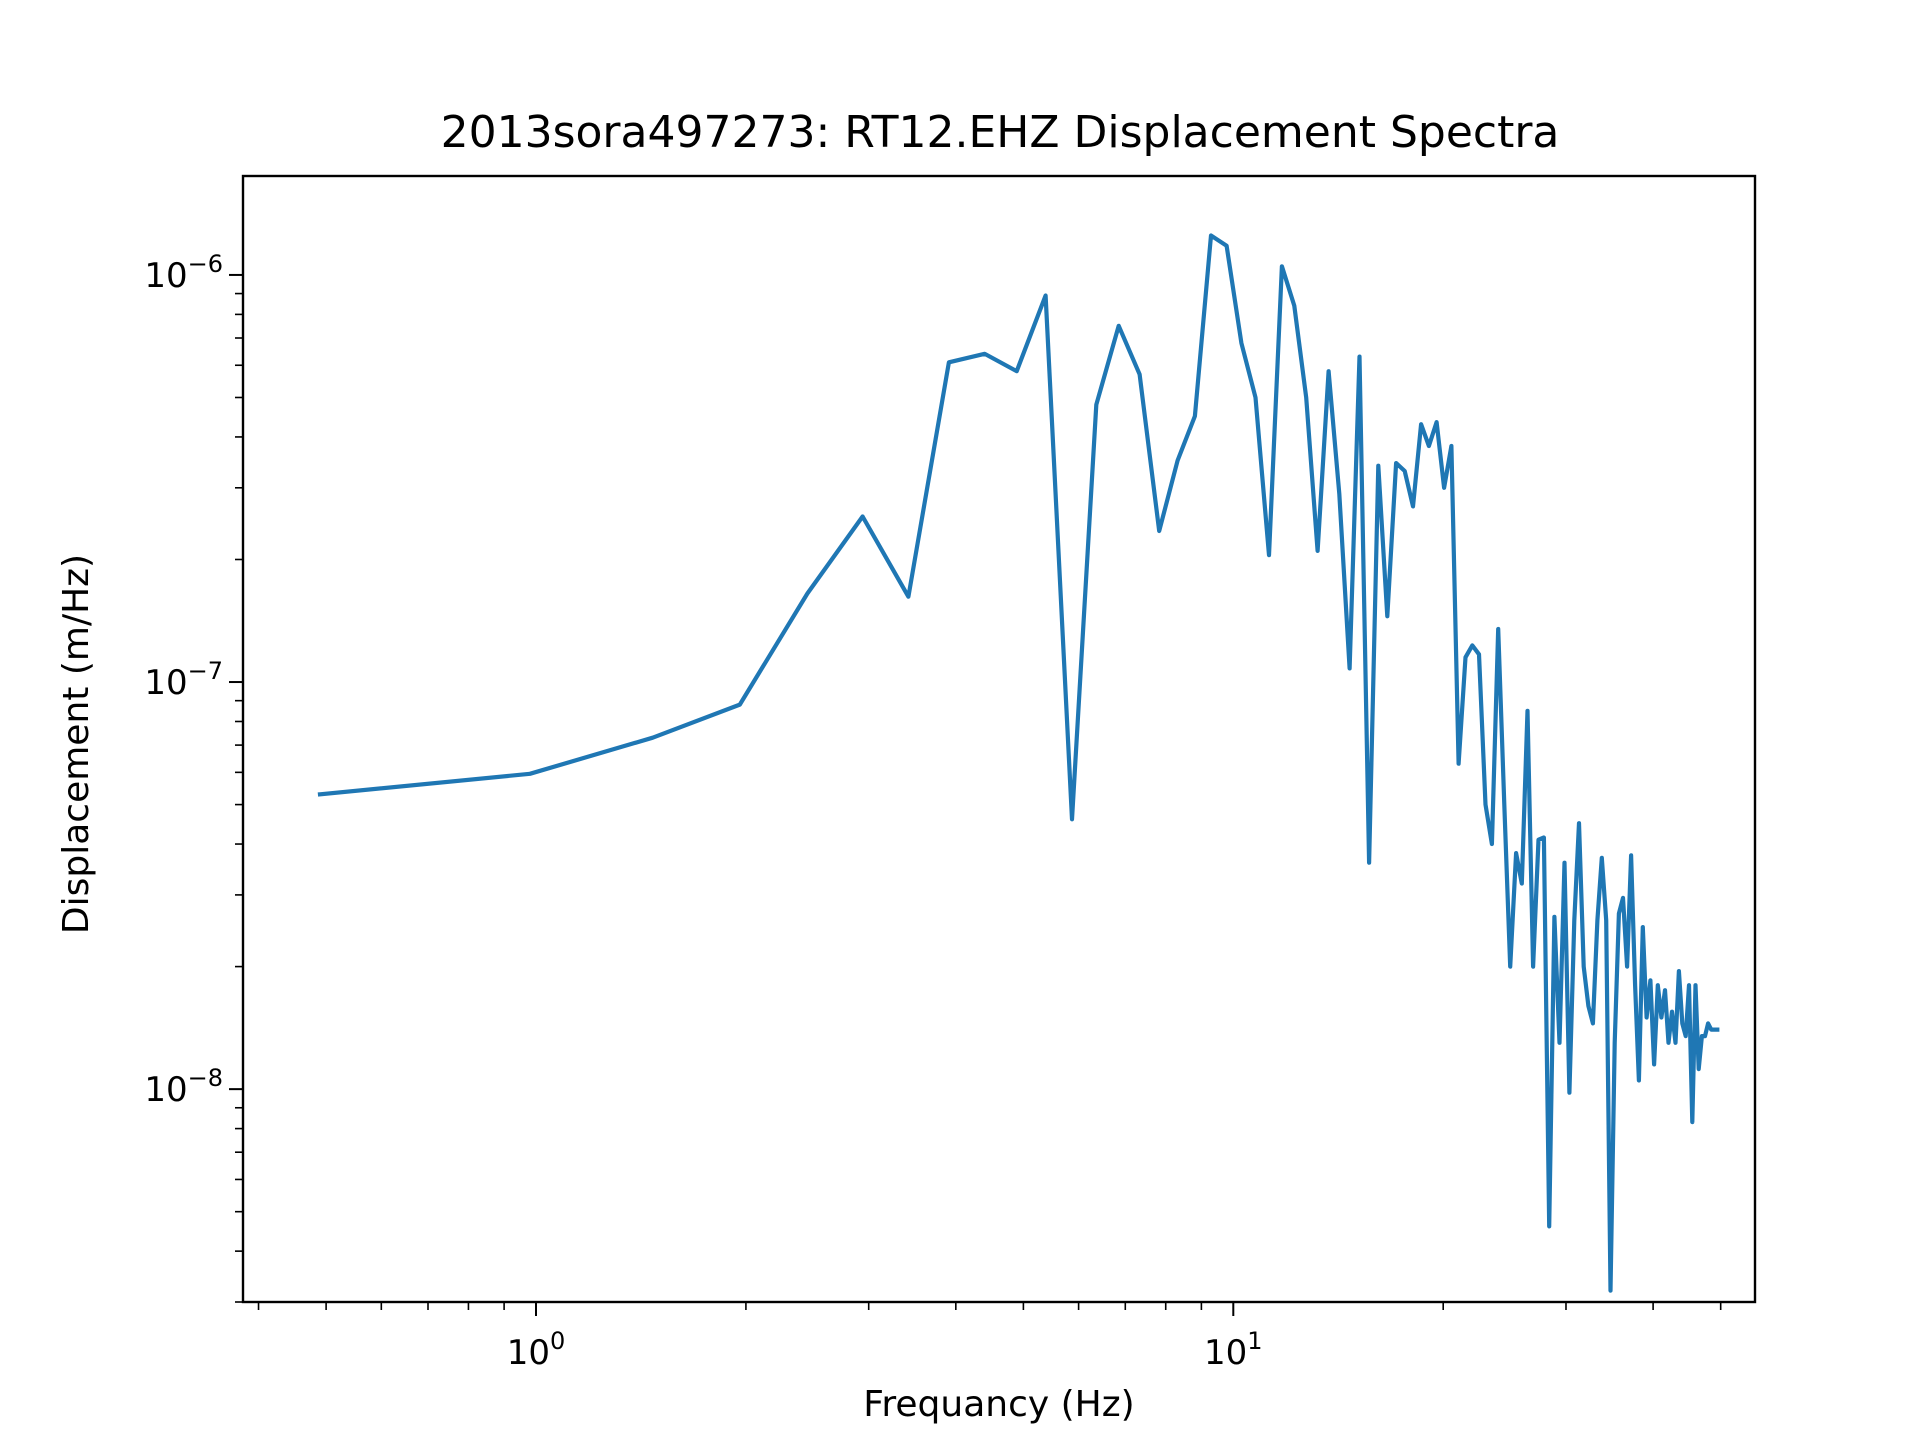 This screenshot has height=1440, width=1920. I want to click on y-tick-label: 10⁻⁸, so click(183, 1087).